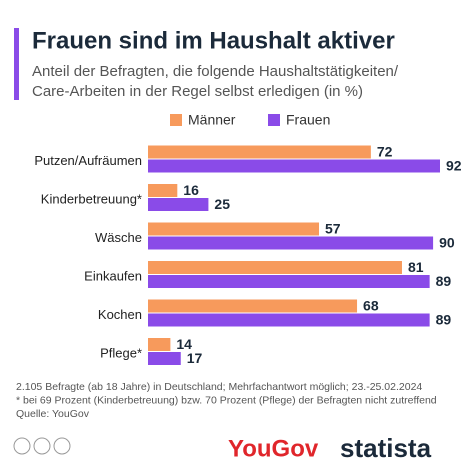  What do you see at coordinates (416, 267) in the screenshot?
I see `value-label: 81` at bounding box center [416, 267].